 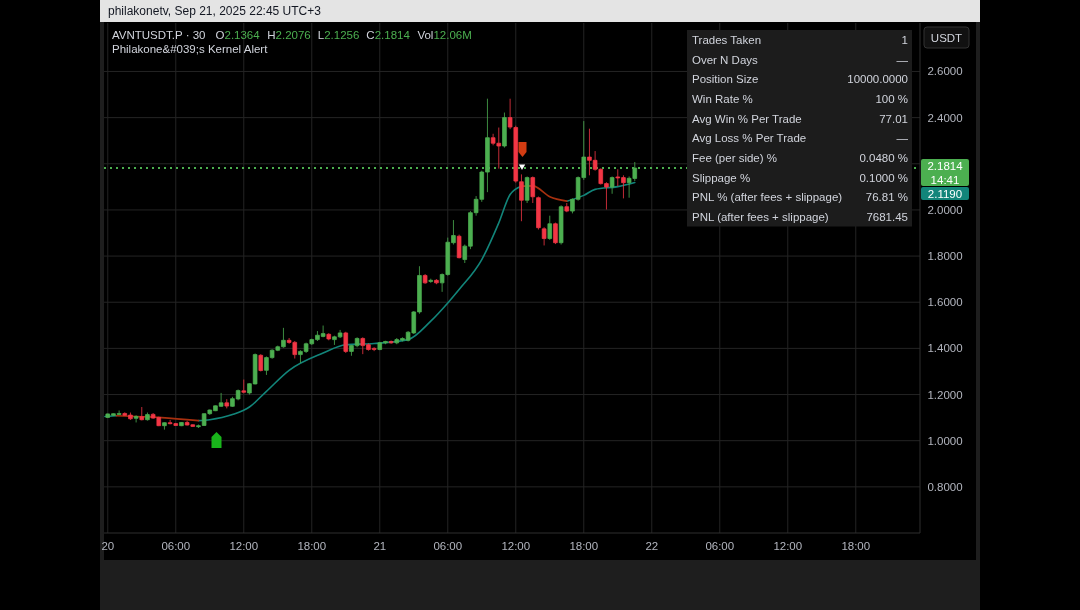 I want to click on annotation: 1, so click(x=904, y=40).